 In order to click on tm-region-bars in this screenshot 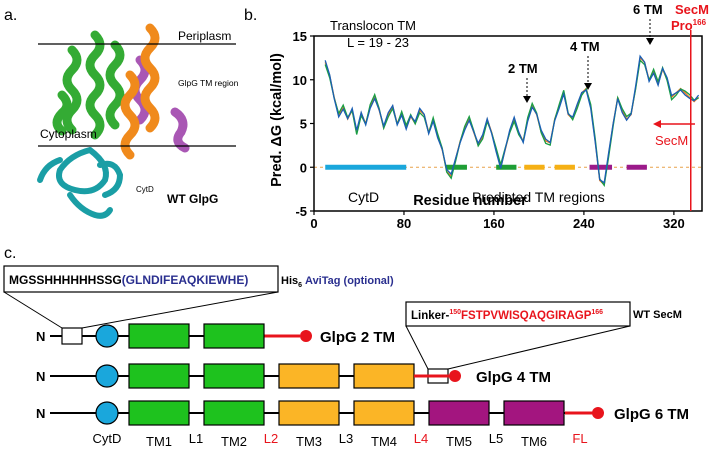, I will do `click(486, 167)`.